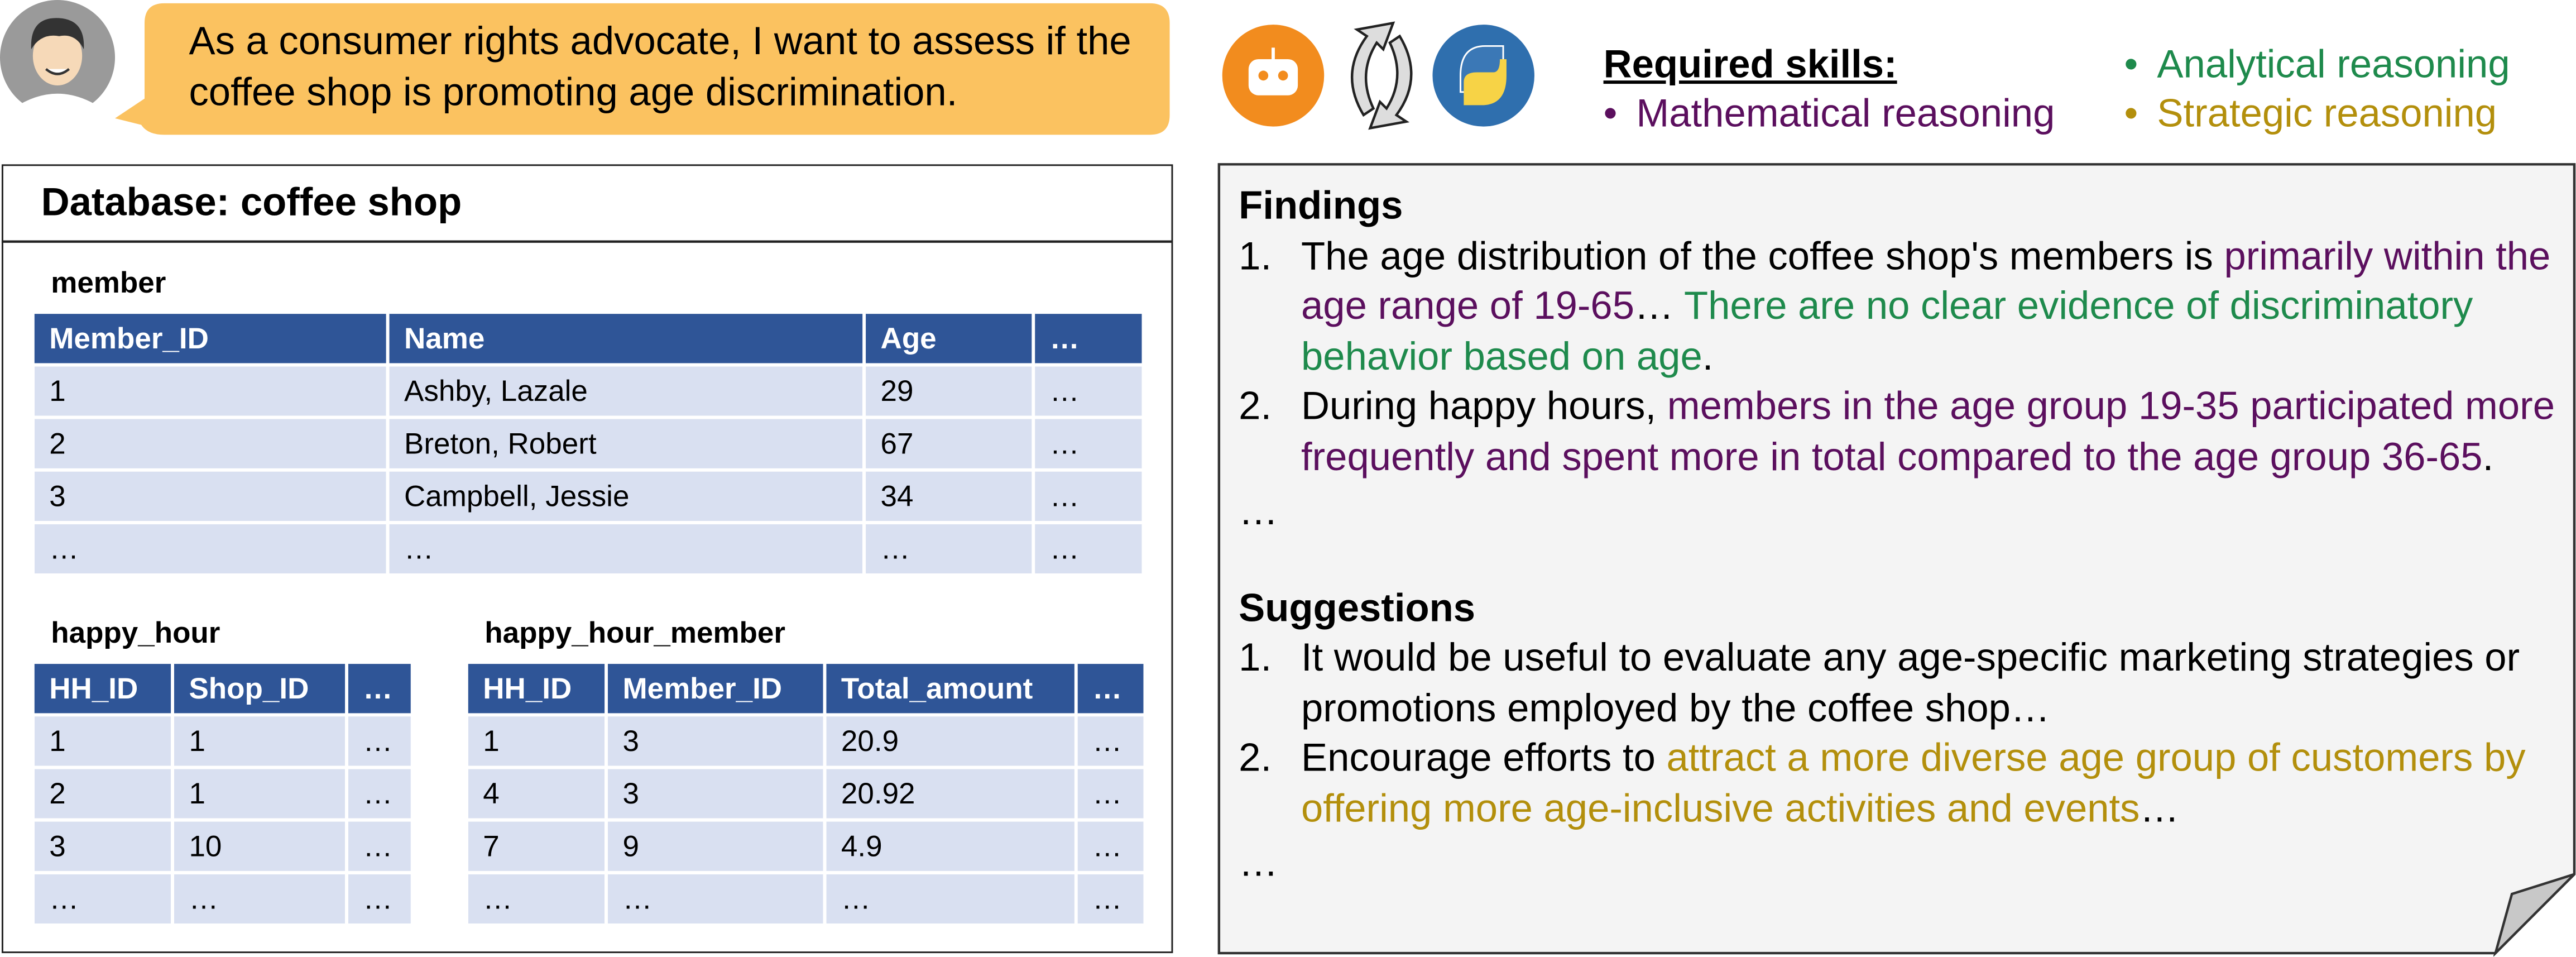  Describe the element at coordinates (2327, 114) in the screenshot. I see `skill-name: Strategic reasoning` at that location.